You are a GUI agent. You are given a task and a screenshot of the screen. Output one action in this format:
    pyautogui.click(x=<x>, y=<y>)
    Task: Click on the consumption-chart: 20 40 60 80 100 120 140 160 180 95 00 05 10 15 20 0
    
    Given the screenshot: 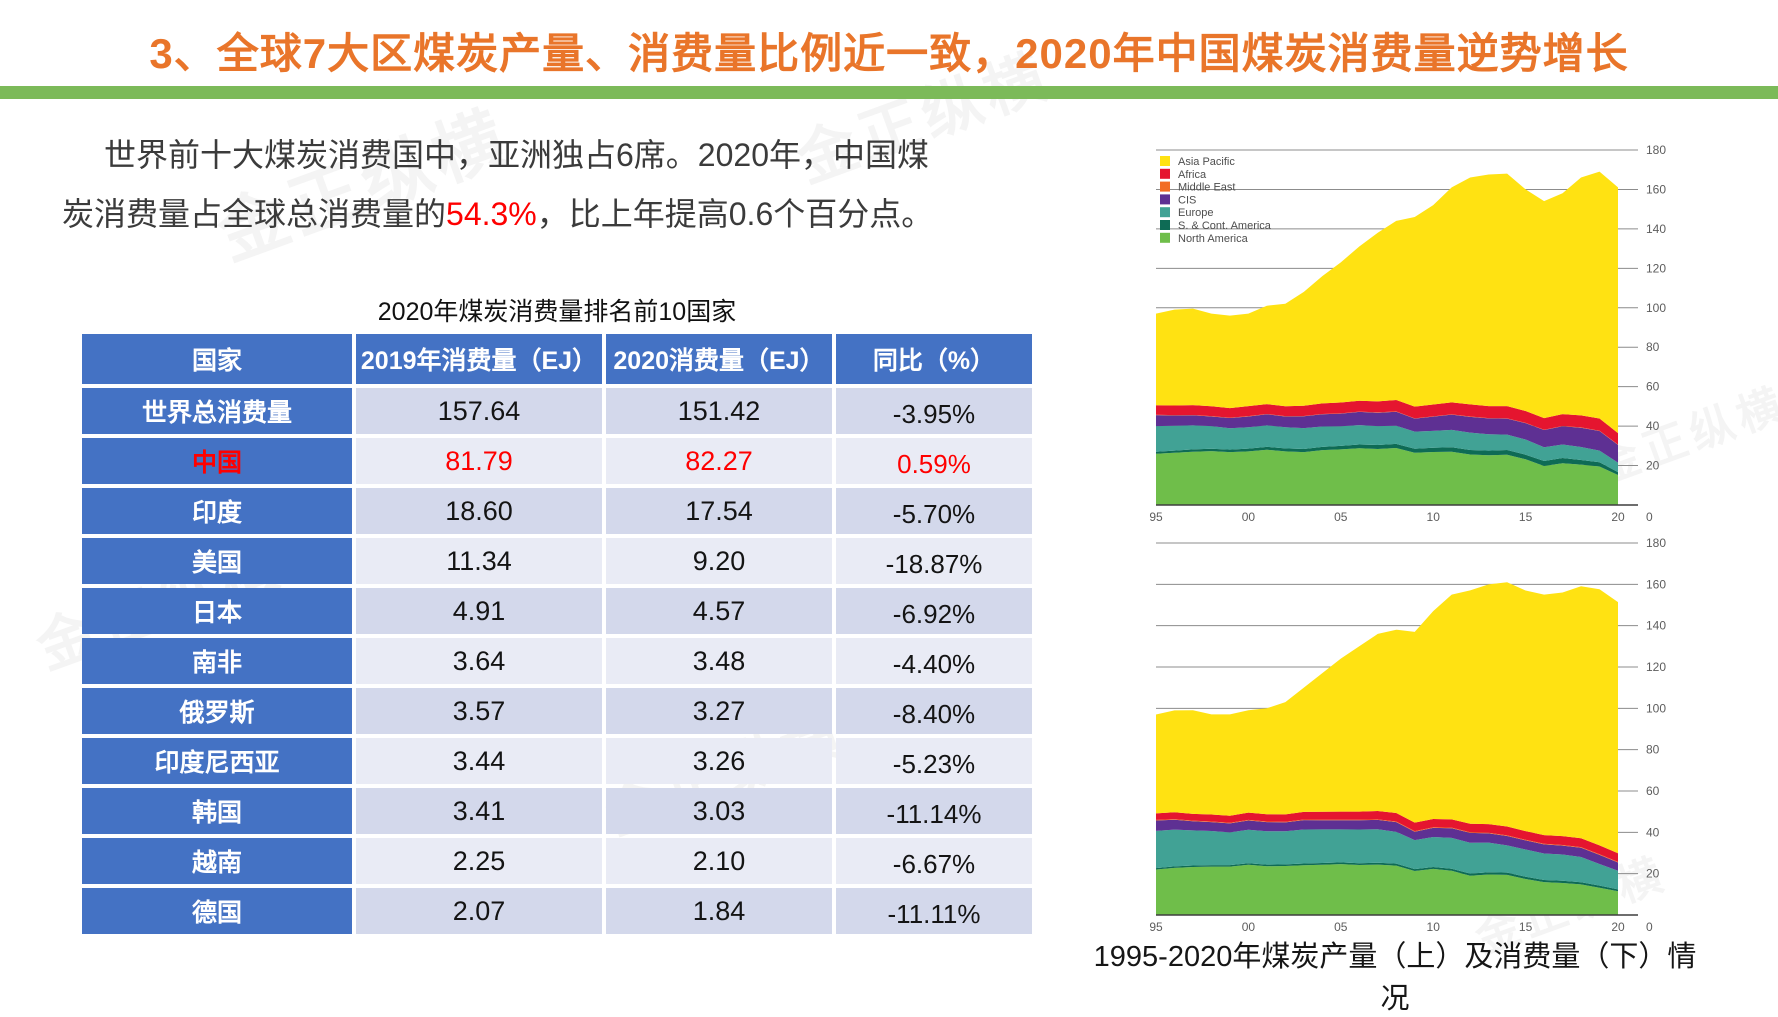 What is the action you would take?
    pyautogui.click(x=1407, y=735)
    